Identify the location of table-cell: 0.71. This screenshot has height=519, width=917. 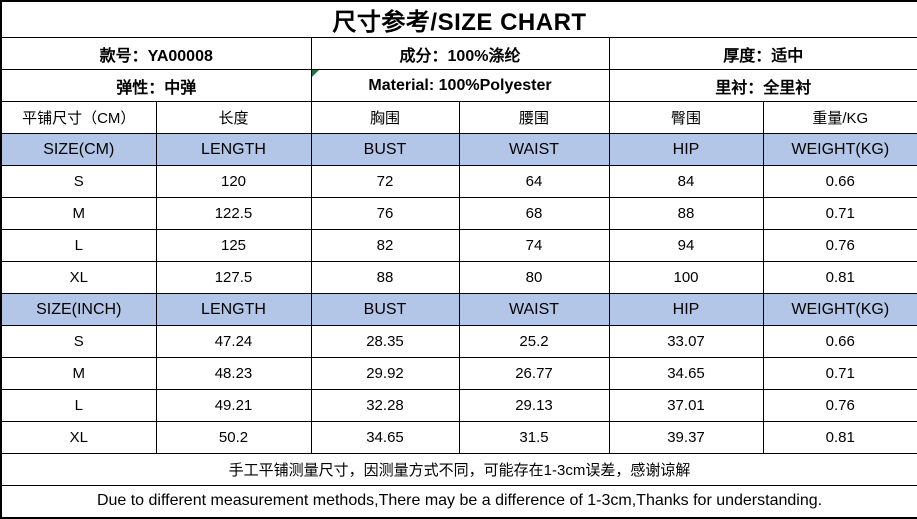
(839, 213).